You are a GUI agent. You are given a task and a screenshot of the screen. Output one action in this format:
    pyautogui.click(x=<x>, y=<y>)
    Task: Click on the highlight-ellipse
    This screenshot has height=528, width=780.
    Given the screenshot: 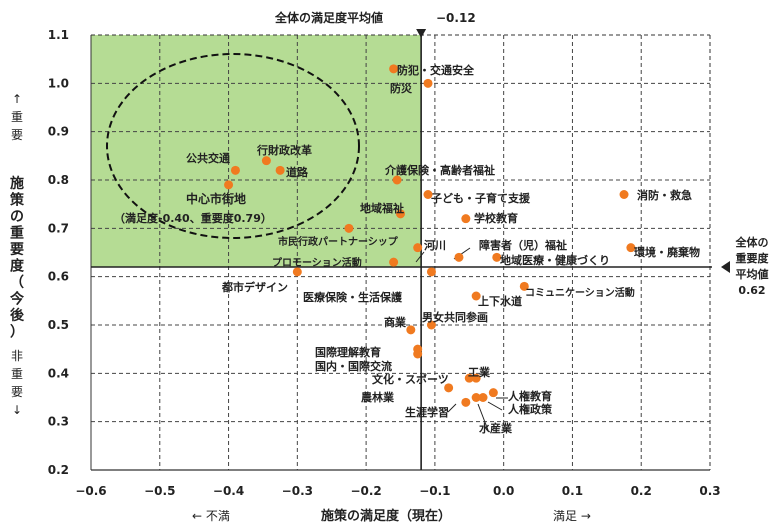 What is the action you would take?
    pyautogui.click(x=233, y=146)
    